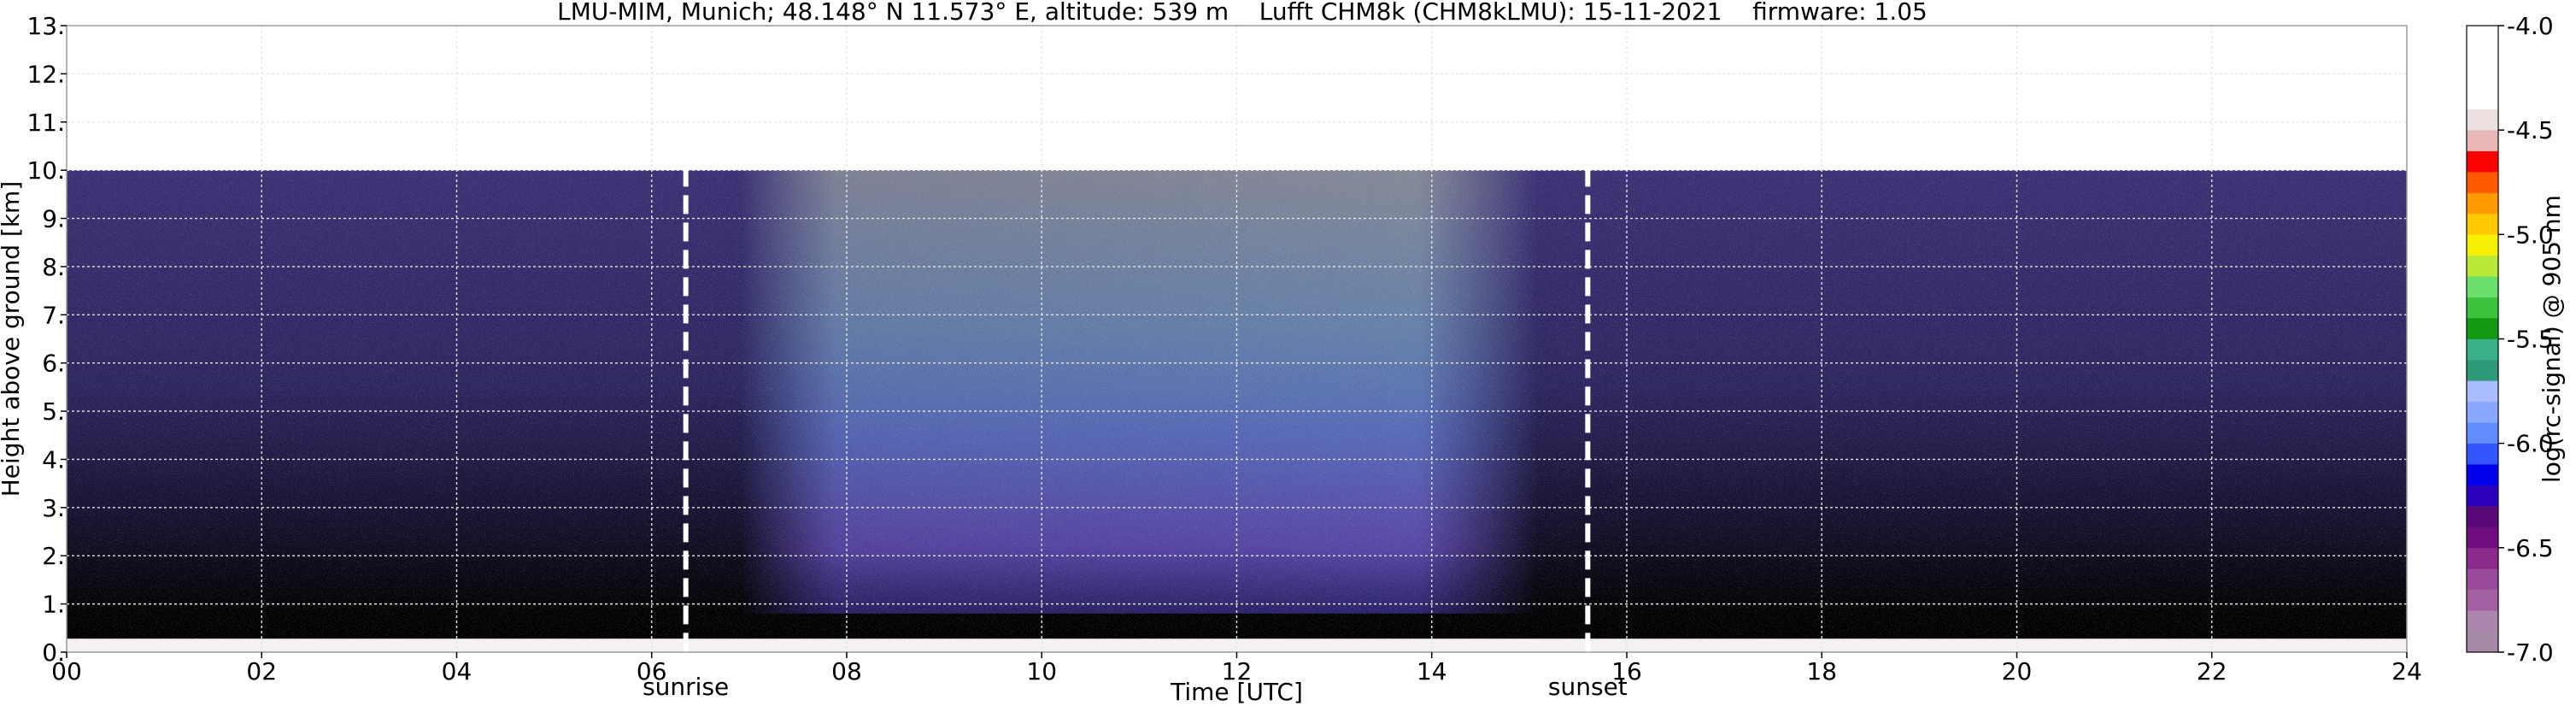  Describe the element at coordinates (66, 671) in the screenshot. I see `x-tick-label: 00` at that location.